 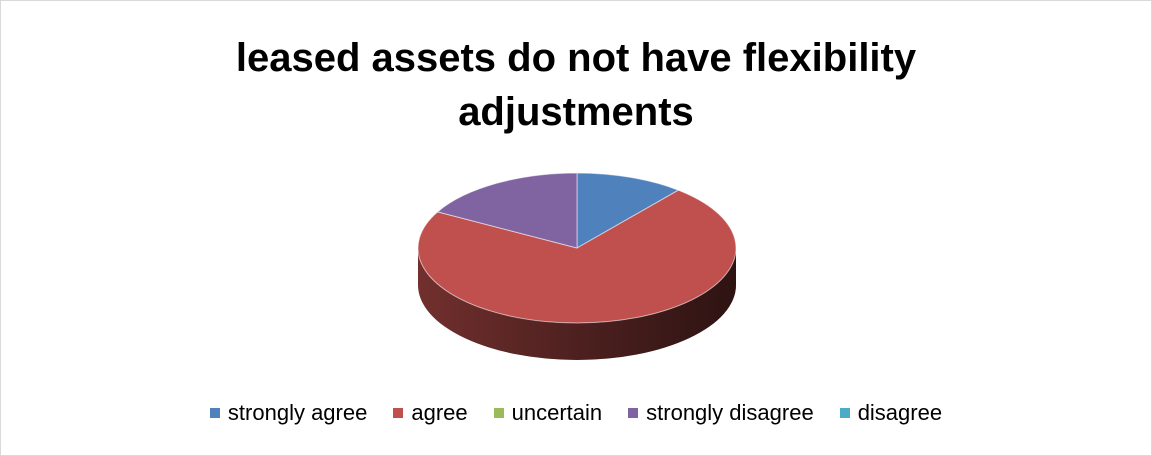 I want to click on pie-tops, so click(x=577, y=248).